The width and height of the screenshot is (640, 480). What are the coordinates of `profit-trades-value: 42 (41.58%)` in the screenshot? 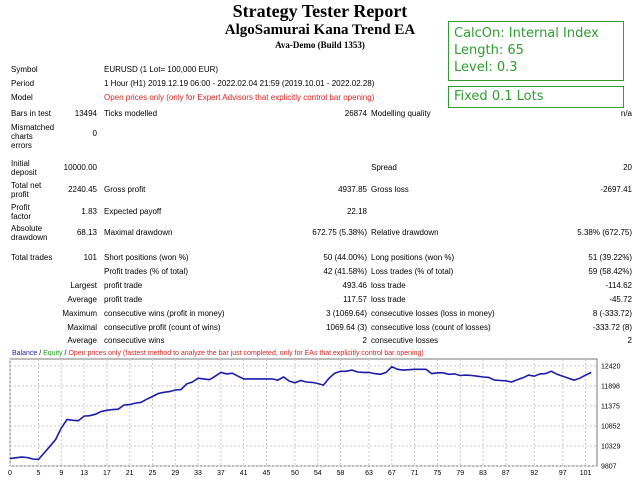 It's located at (345, 271).